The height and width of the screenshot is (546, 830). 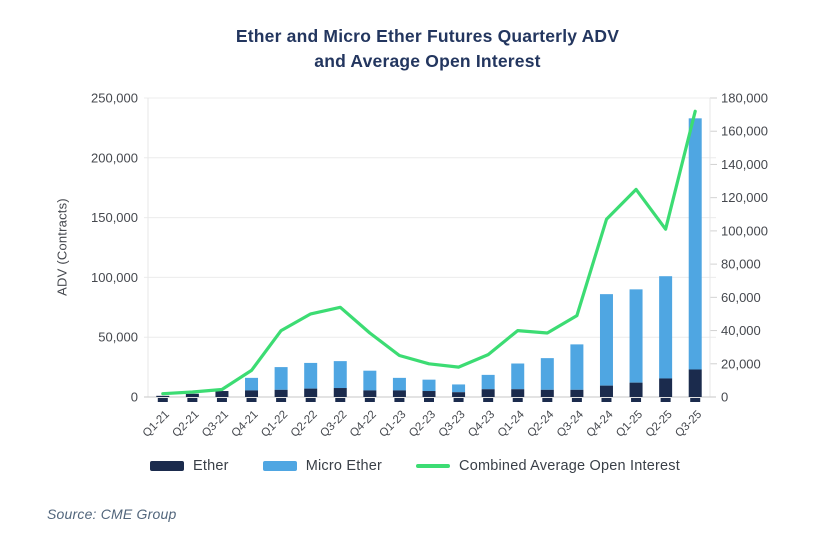 What do you see at coordinates (333, 424) in the screenshot?
I see `x-axis-tick-label: Q3-22` at bounding box center [333, 424].